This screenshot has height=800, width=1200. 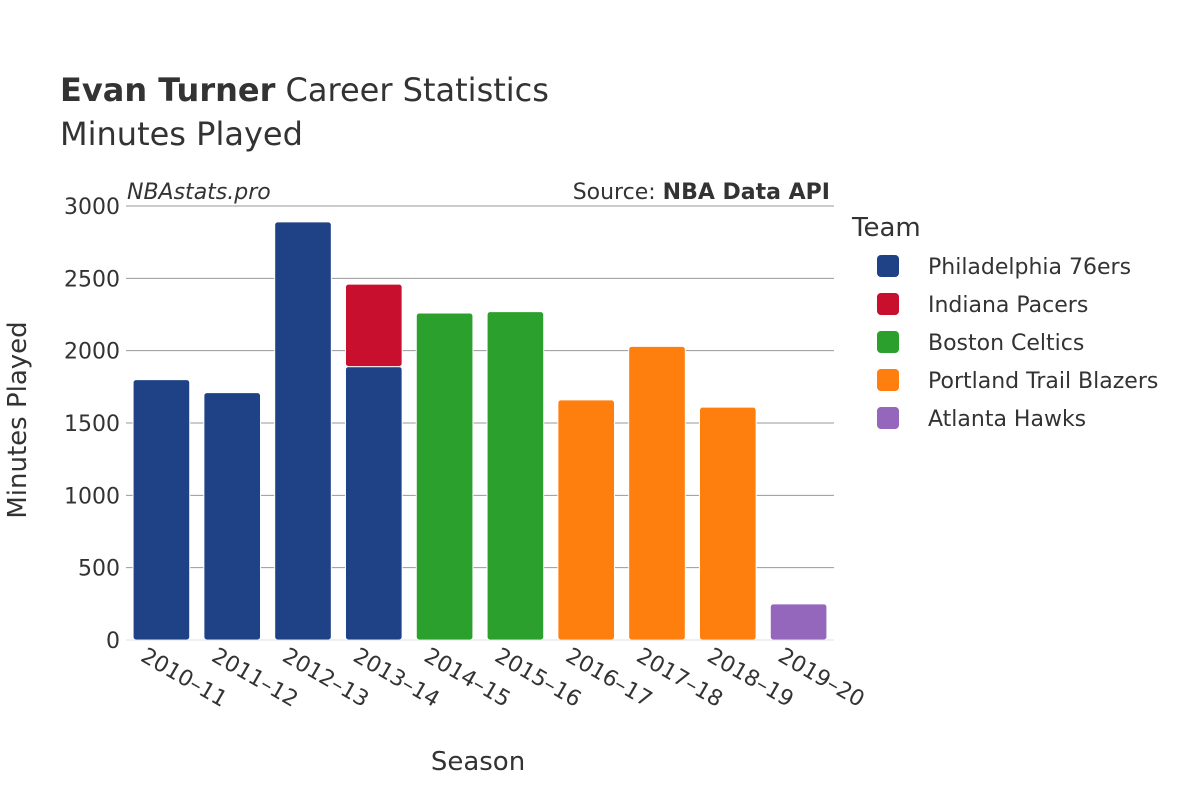 I want to click on legend-label: Indiana Pacers, so click(x=1008, y=305).